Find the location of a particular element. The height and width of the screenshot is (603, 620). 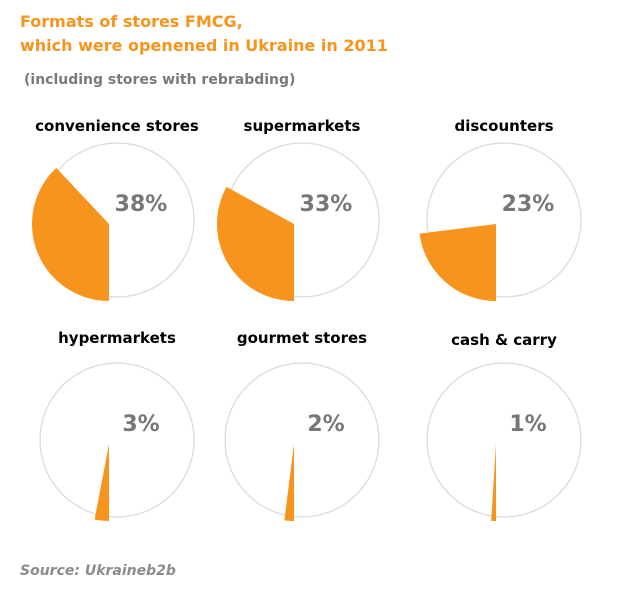

category-label-convenience-stores: convenience stores is located at coordinates (117, 126).